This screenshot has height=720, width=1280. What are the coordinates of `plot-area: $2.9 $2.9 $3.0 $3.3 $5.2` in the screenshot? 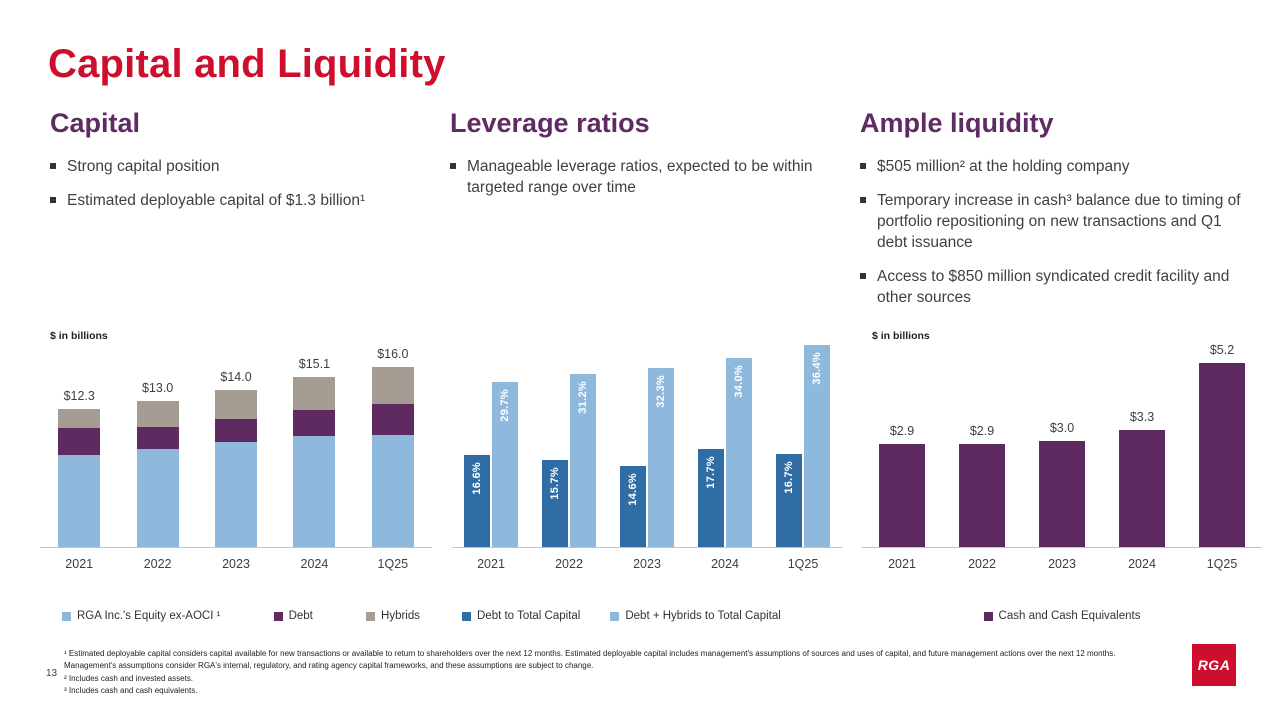 It's located at (1062, 438).